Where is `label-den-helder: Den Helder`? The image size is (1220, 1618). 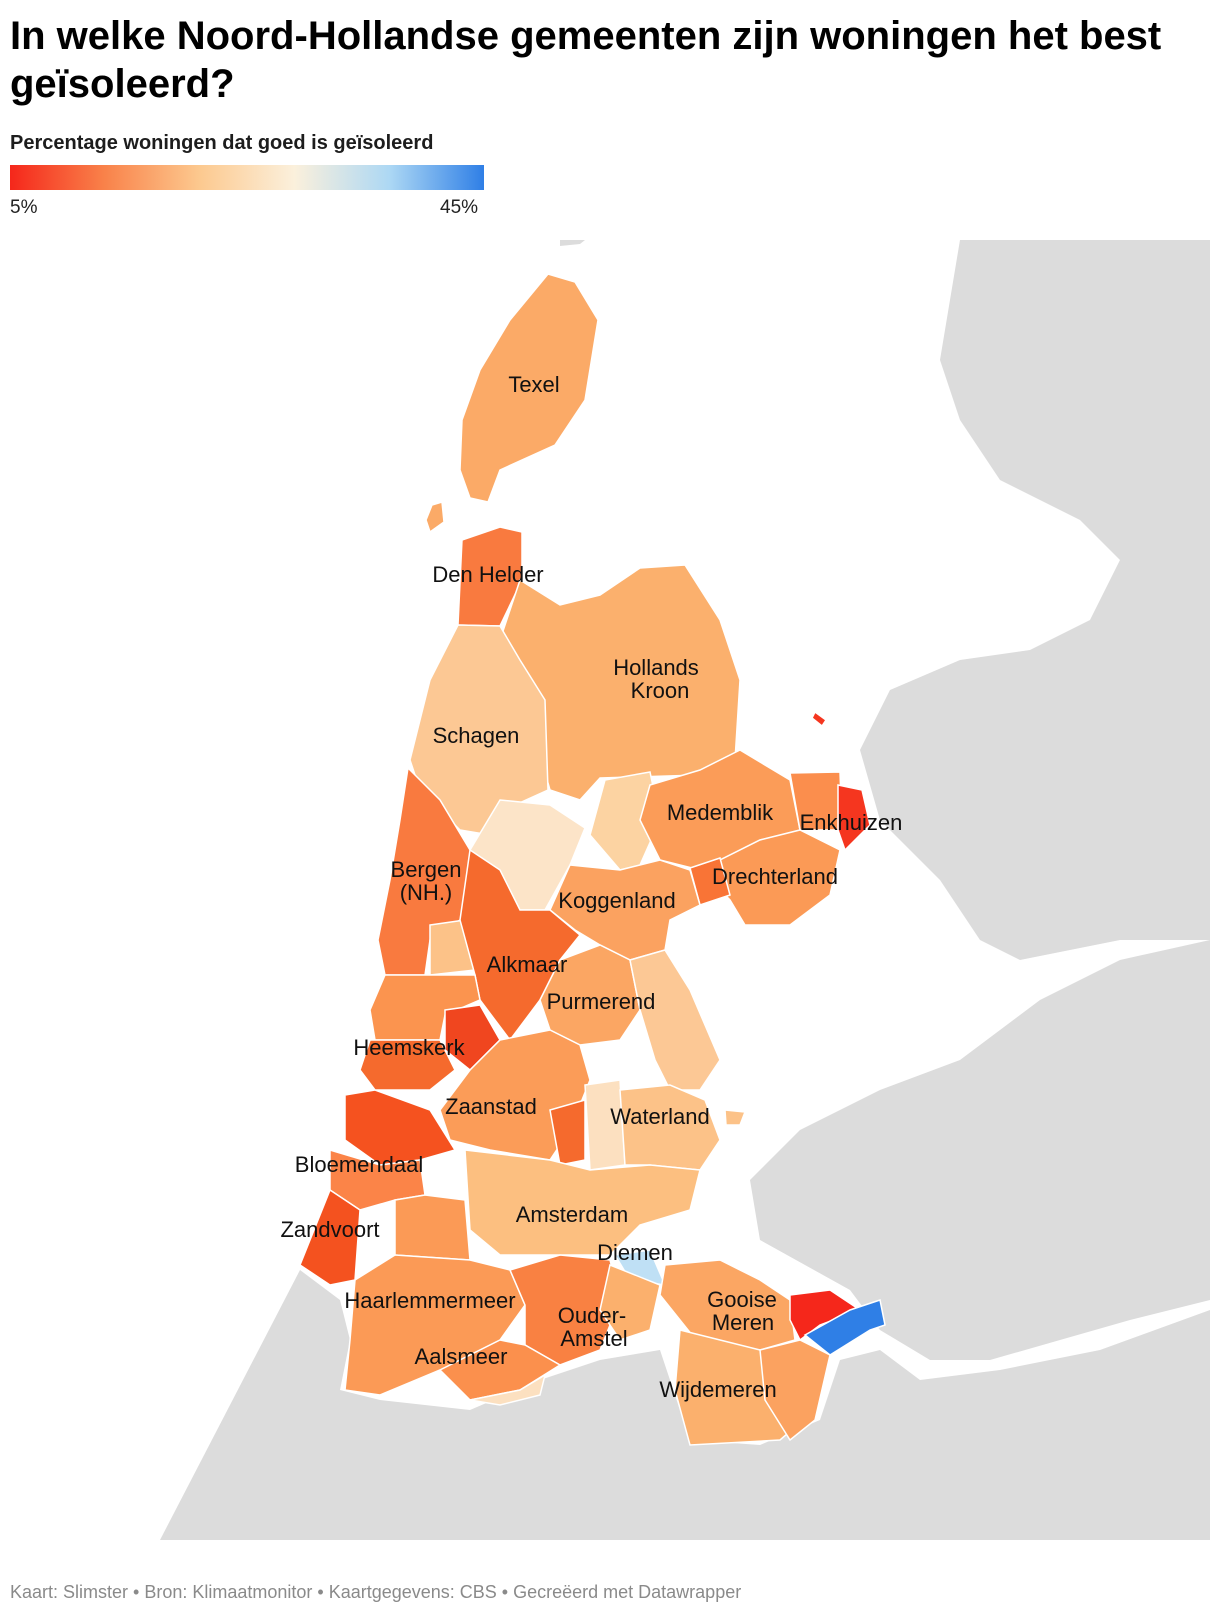
label-den-helder: Den Helder is located at coordinates (487, 574).